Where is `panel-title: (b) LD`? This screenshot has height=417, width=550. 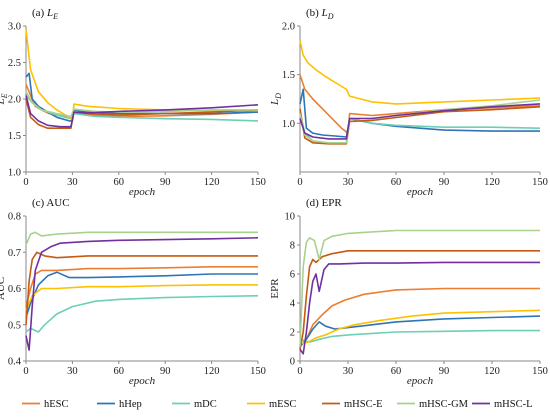
panel-title: (b) LD is located at coordinates (320, 14).